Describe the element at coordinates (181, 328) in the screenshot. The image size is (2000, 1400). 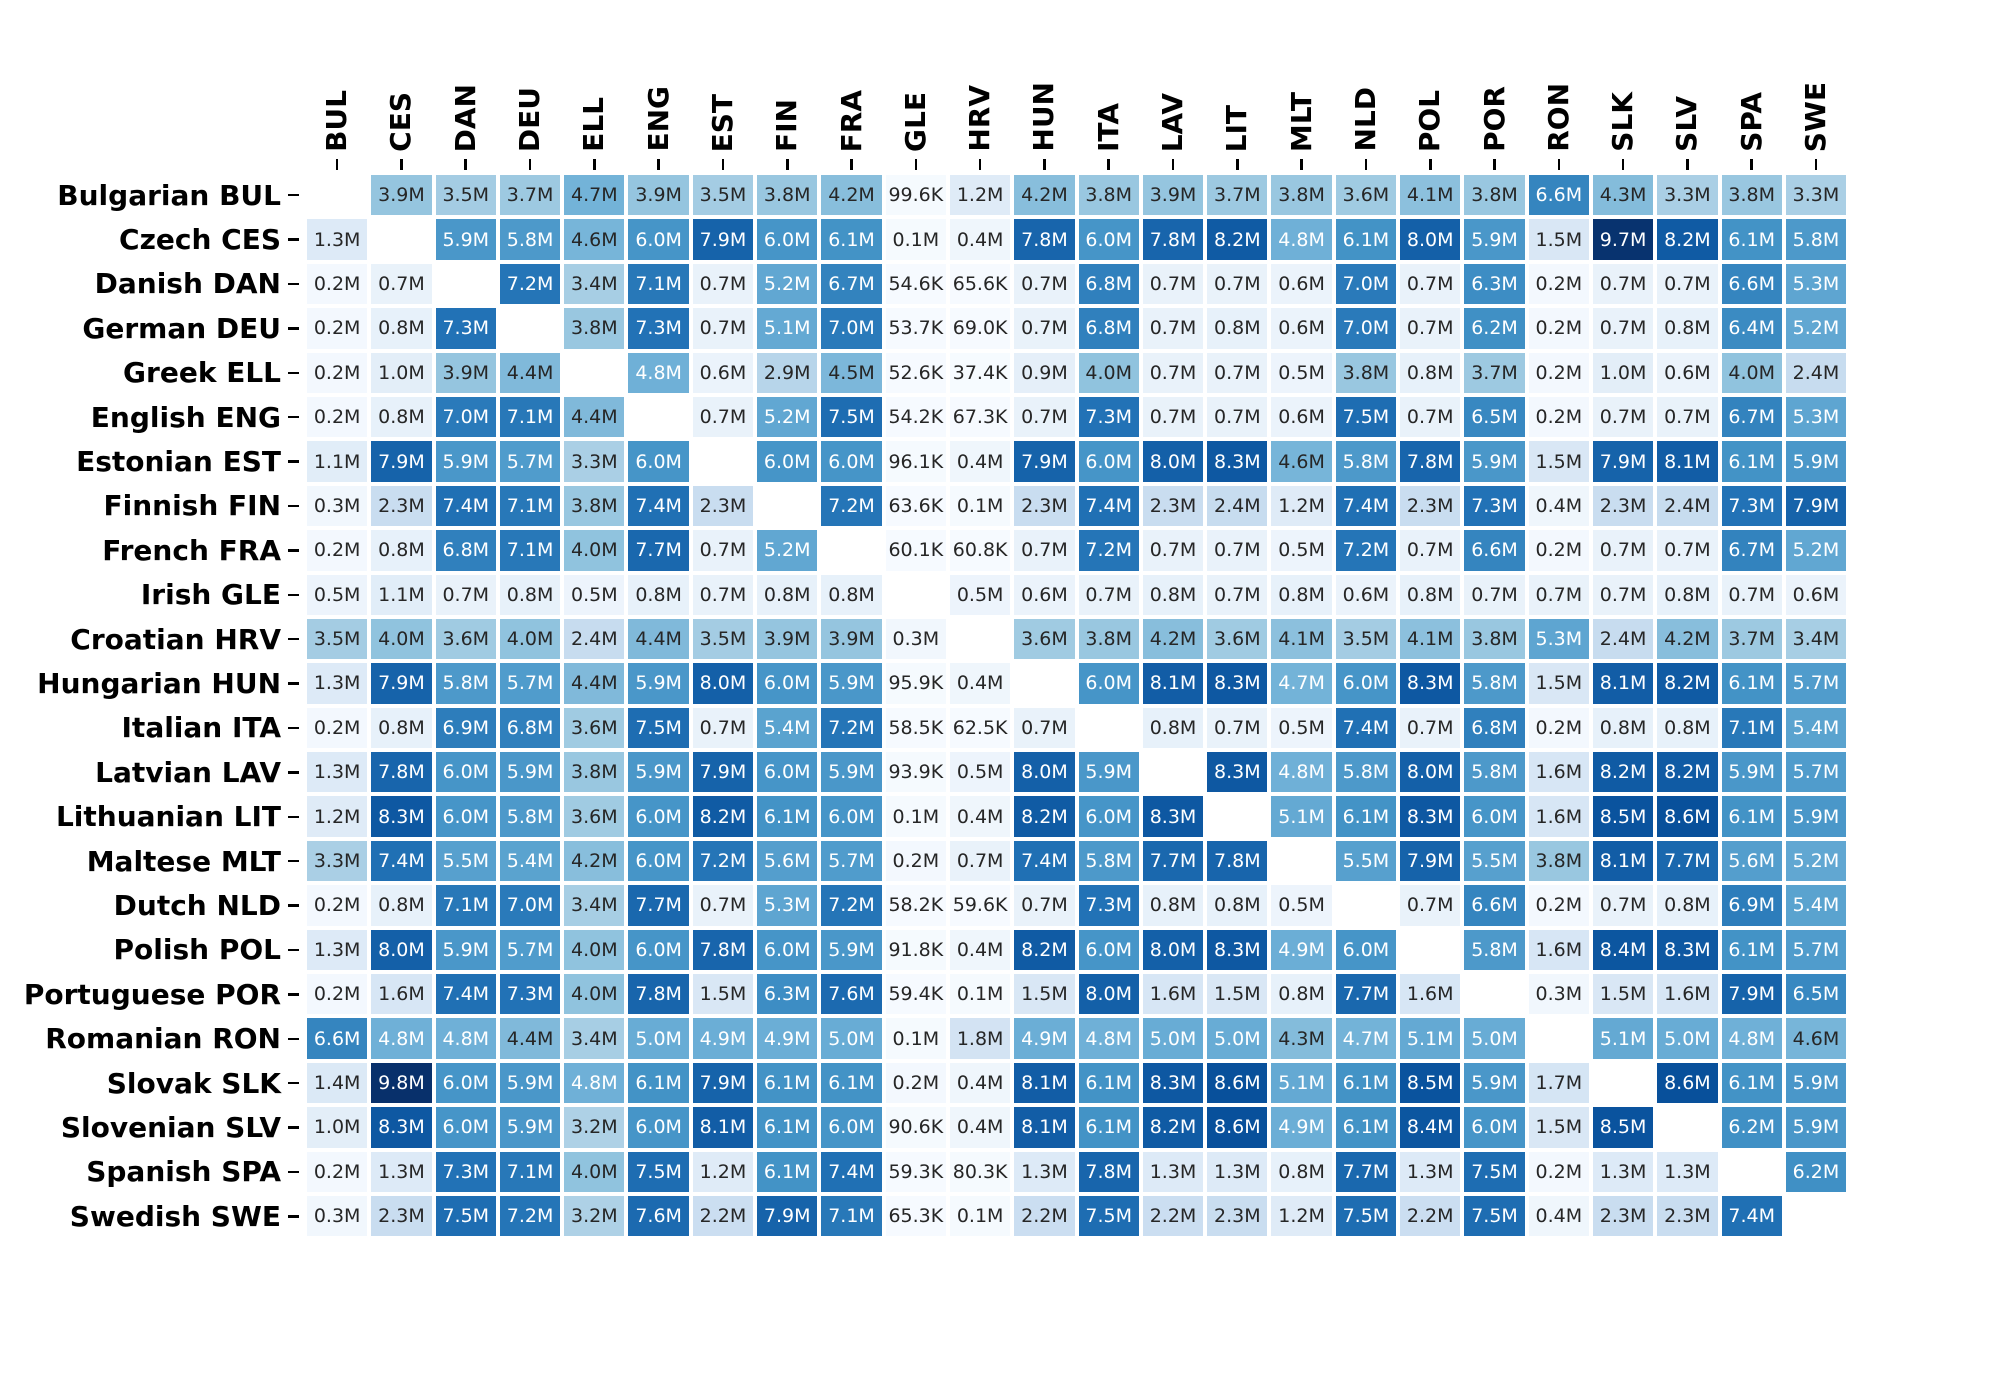
I see `row-label-deu: German DEU` at that location.